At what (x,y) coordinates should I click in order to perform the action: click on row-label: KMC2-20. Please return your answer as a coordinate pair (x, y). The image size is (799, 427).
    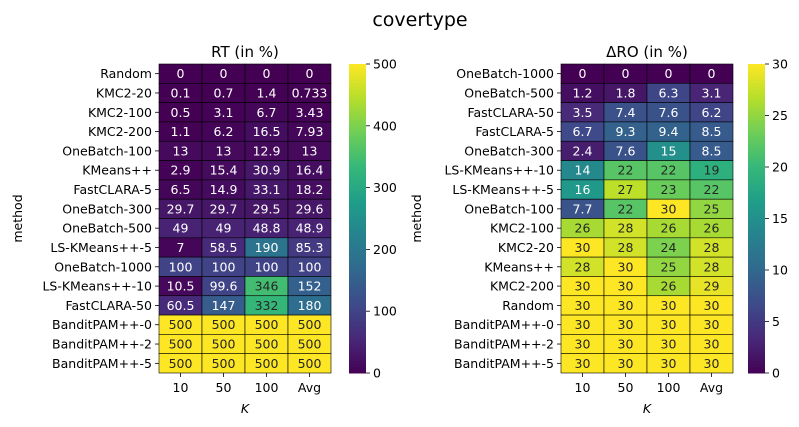
    Looking at the image, I should click on (124, 92).